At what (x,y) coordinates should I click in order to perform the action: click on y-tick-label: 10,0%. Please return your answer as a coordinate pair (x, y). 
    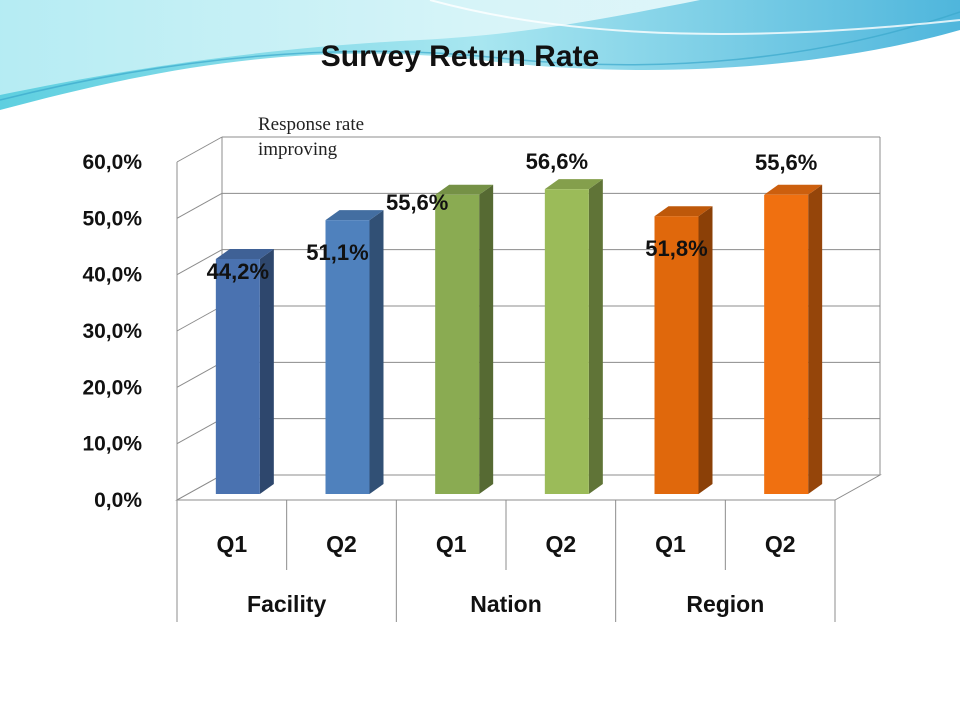
    Looking at the image, I should click on (112, 444).